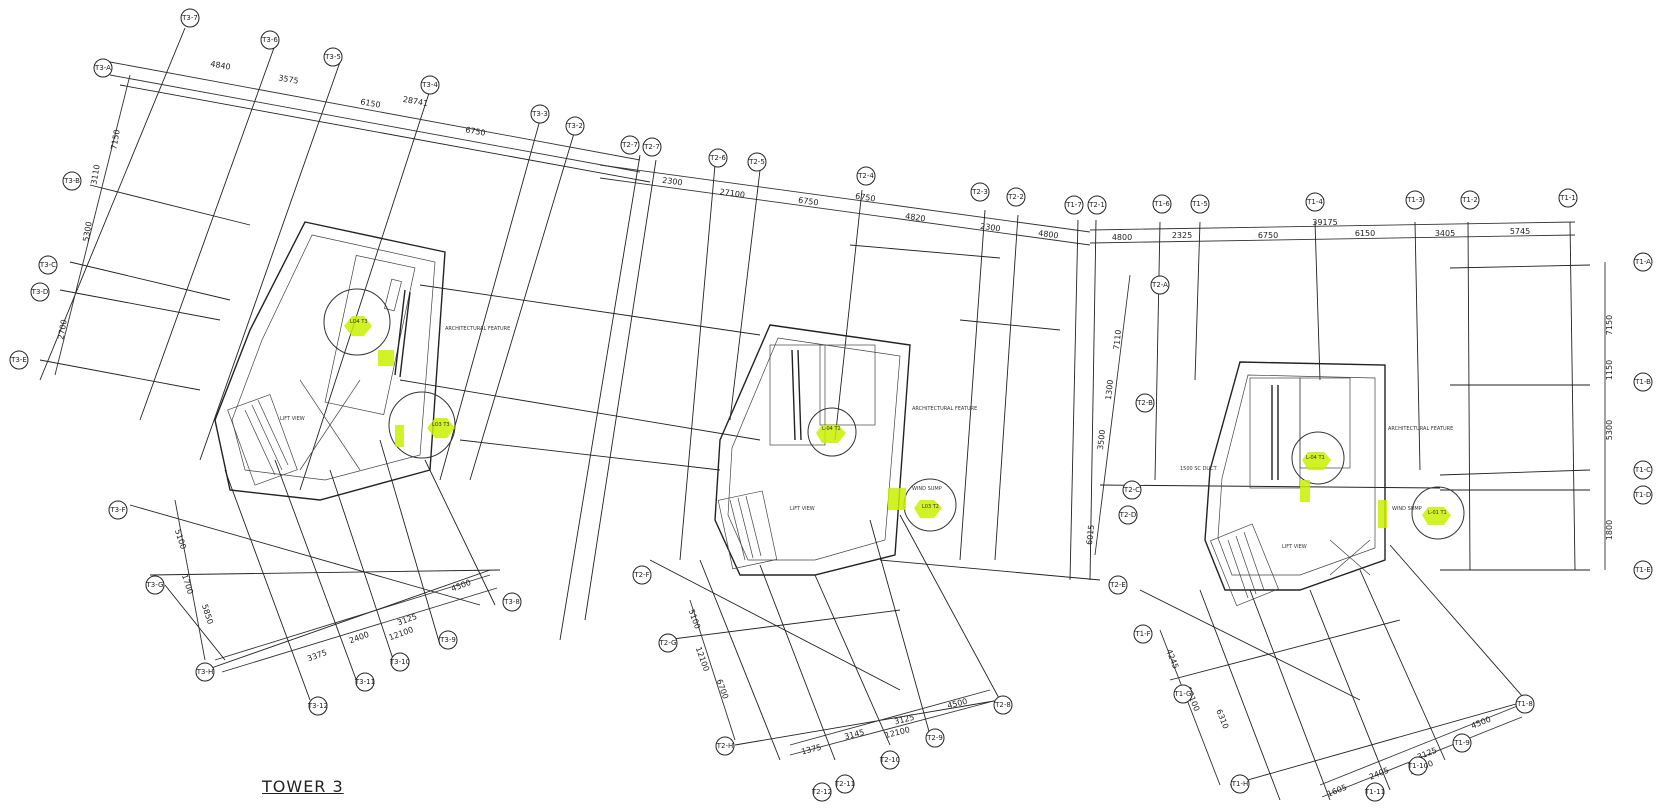 This screenshot has width=1663, height=811. I want to click on dim-text: 1150, so click(1609, 370).